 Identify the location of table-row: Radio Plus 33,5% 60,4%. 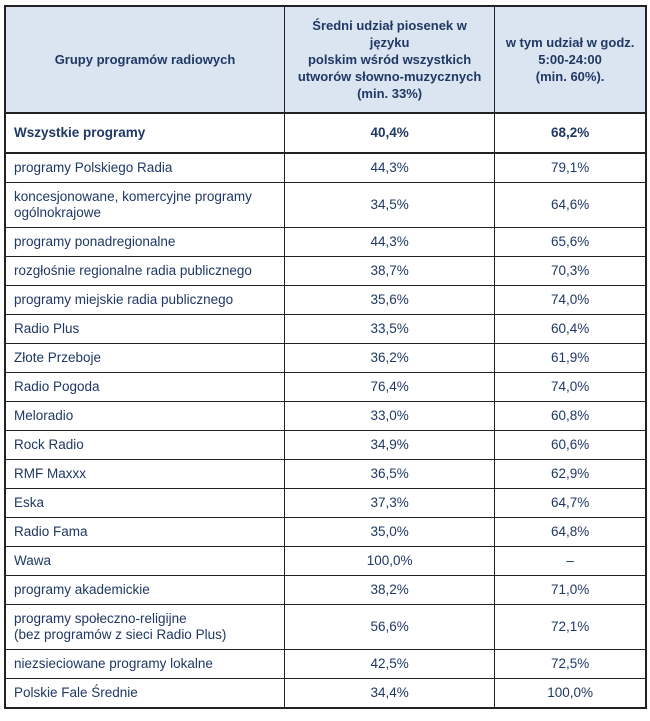
(325, 329).